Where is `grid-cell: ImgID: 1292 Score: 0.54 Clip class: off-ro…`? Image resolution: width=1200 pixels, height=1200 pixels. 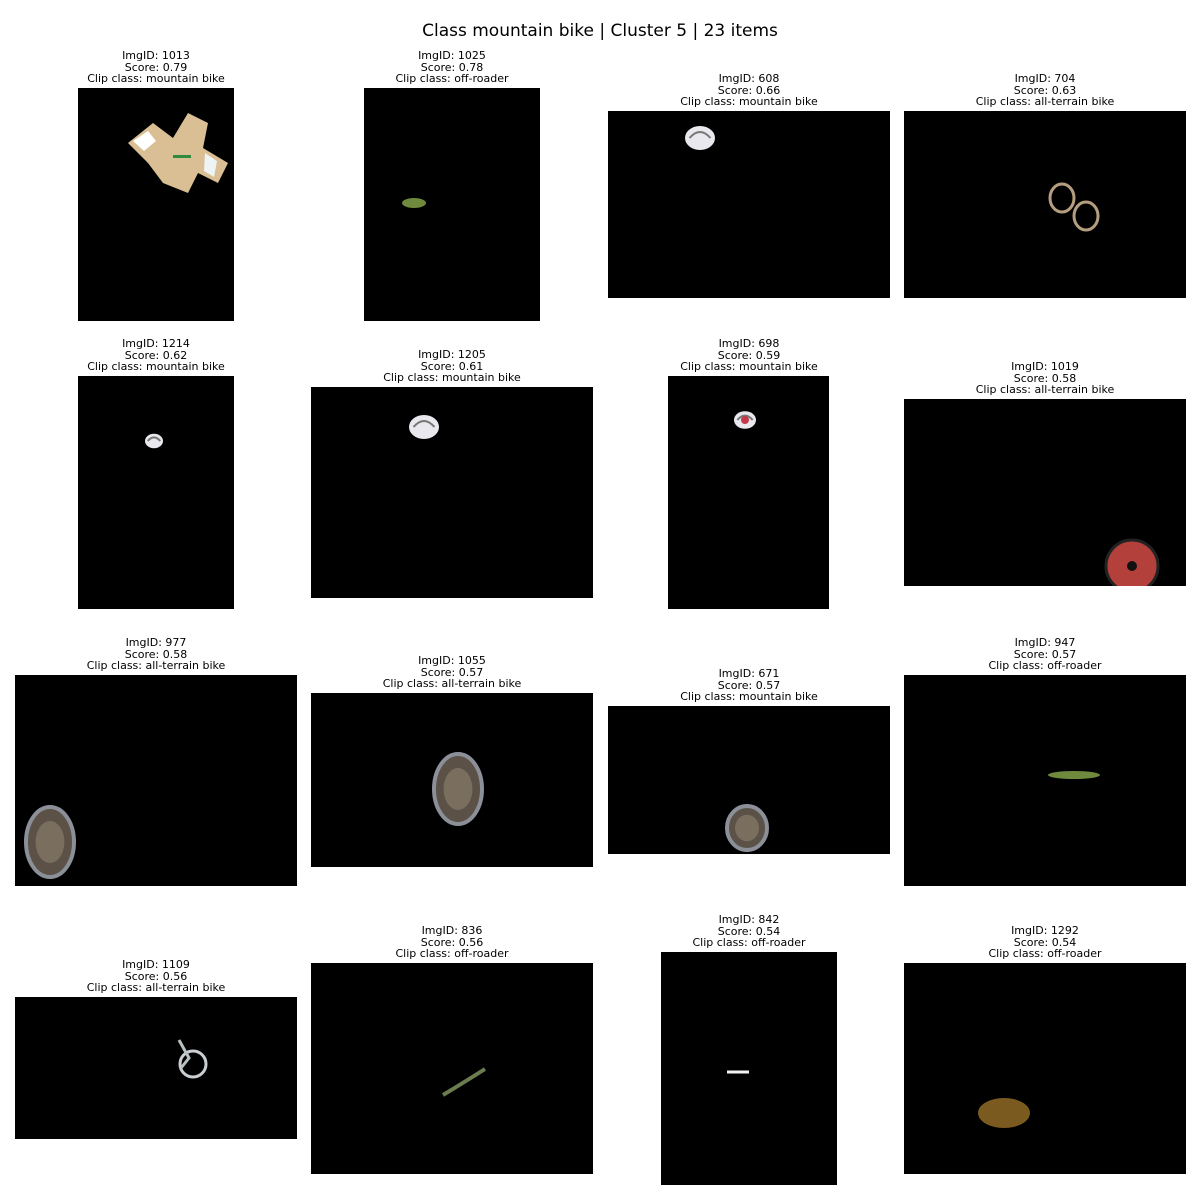
grid-cell: ImgID: 1292 Score: 0.54 Clip class: off-ro… is located at coordinates (1045, 1047).